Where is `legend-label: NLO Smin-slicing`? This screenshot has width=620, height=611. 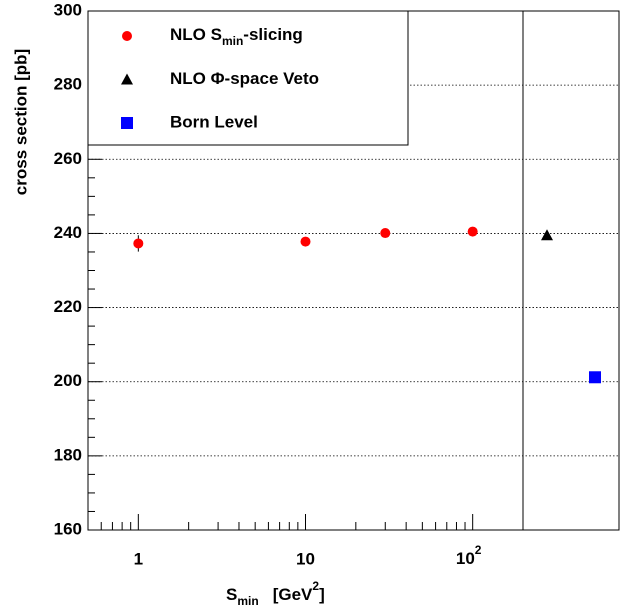
legend-label: NLO Smin-slicing is located at coordinates (236, 36).